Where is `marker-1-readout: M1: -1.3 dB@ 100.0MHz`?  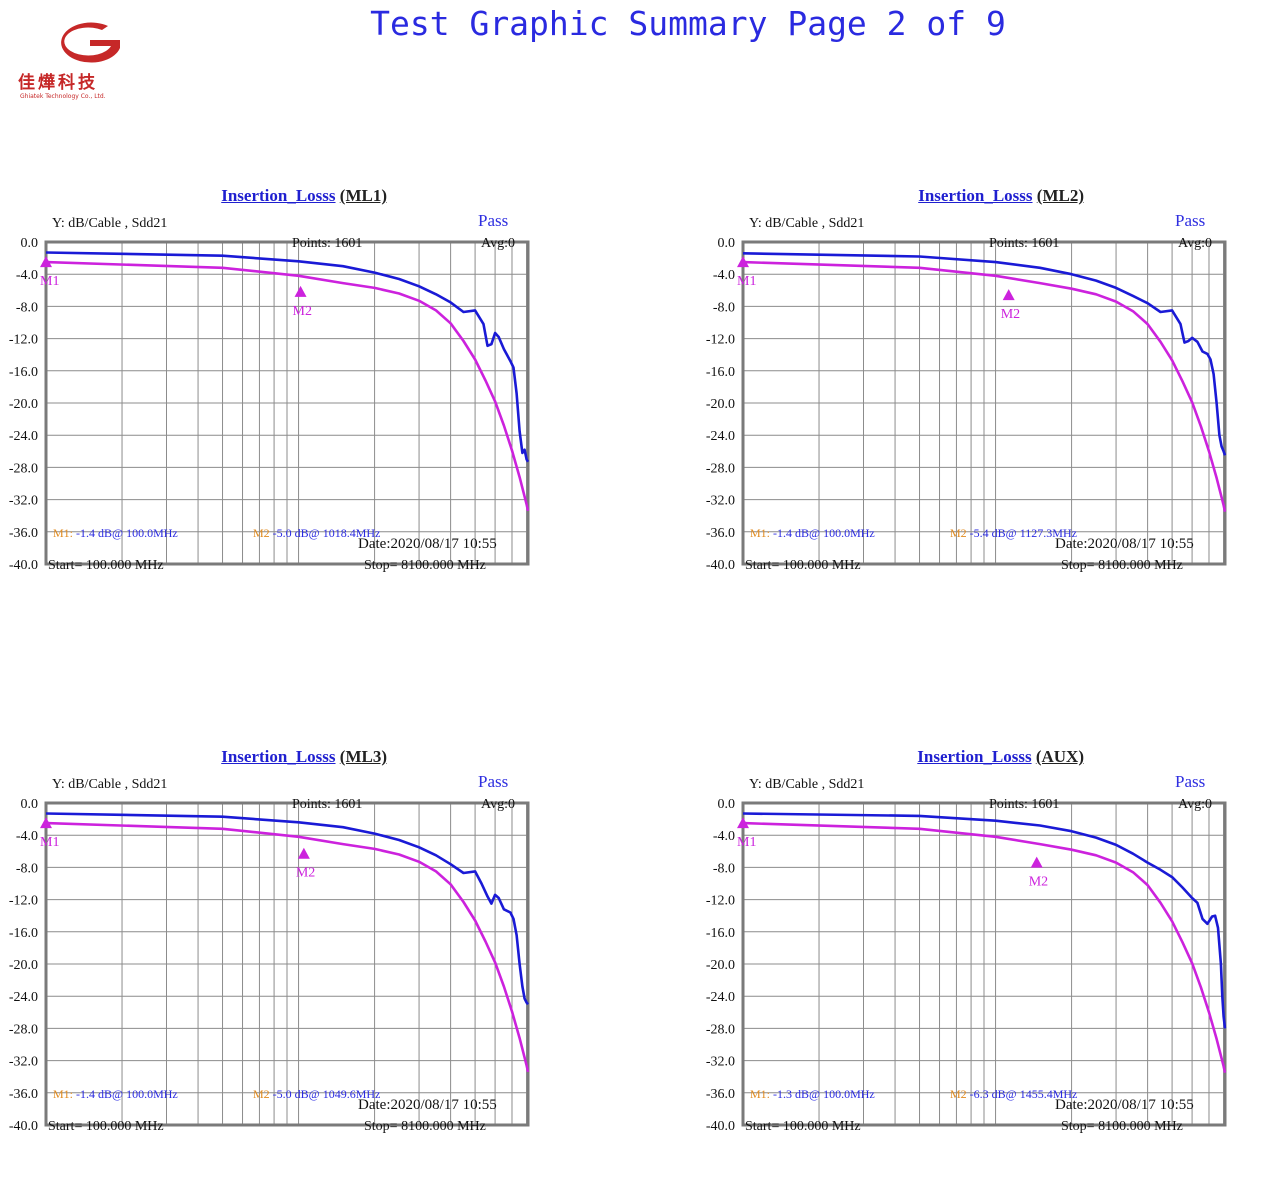 marker-1-readout: M1: -1.3 dB@ 100.0MHz is located at coordinates (812, 1094).